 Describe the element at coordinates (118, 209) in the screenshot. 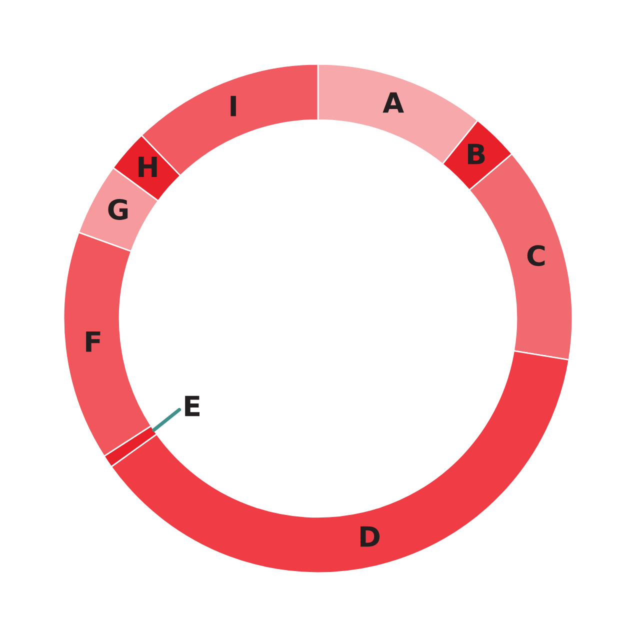

I see `slice-label: G` at that location.